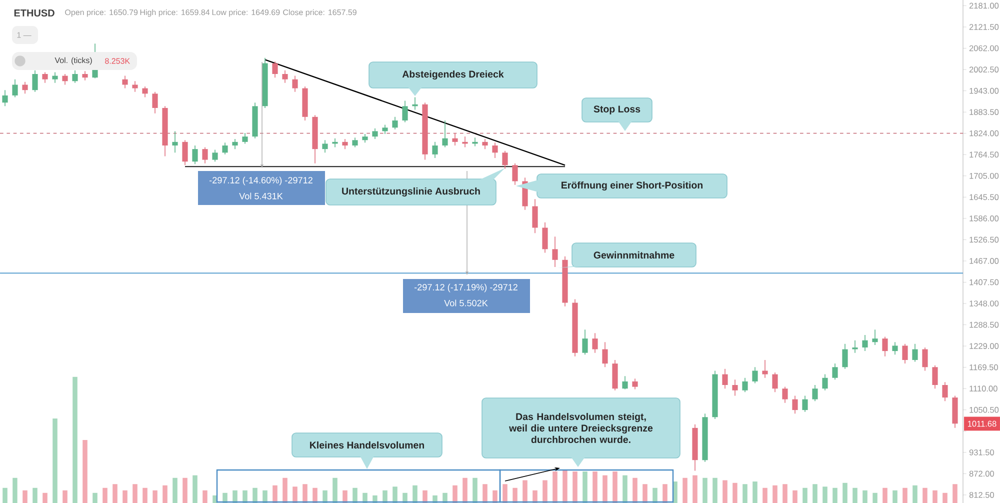 This screenshot has width=1000, height=503. What do you see at coordinates (453, 75) in the screenshot?
I see `annotation: Absteigendes Dreieck` at bounding box center [453, 75].